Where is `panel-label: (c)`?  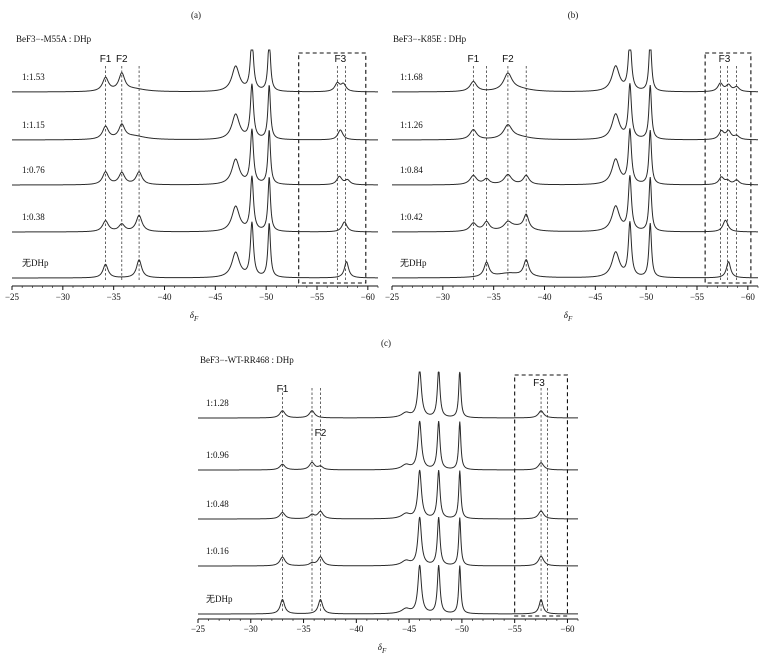
panel-label: (c) is located at coordinates (386, 343).